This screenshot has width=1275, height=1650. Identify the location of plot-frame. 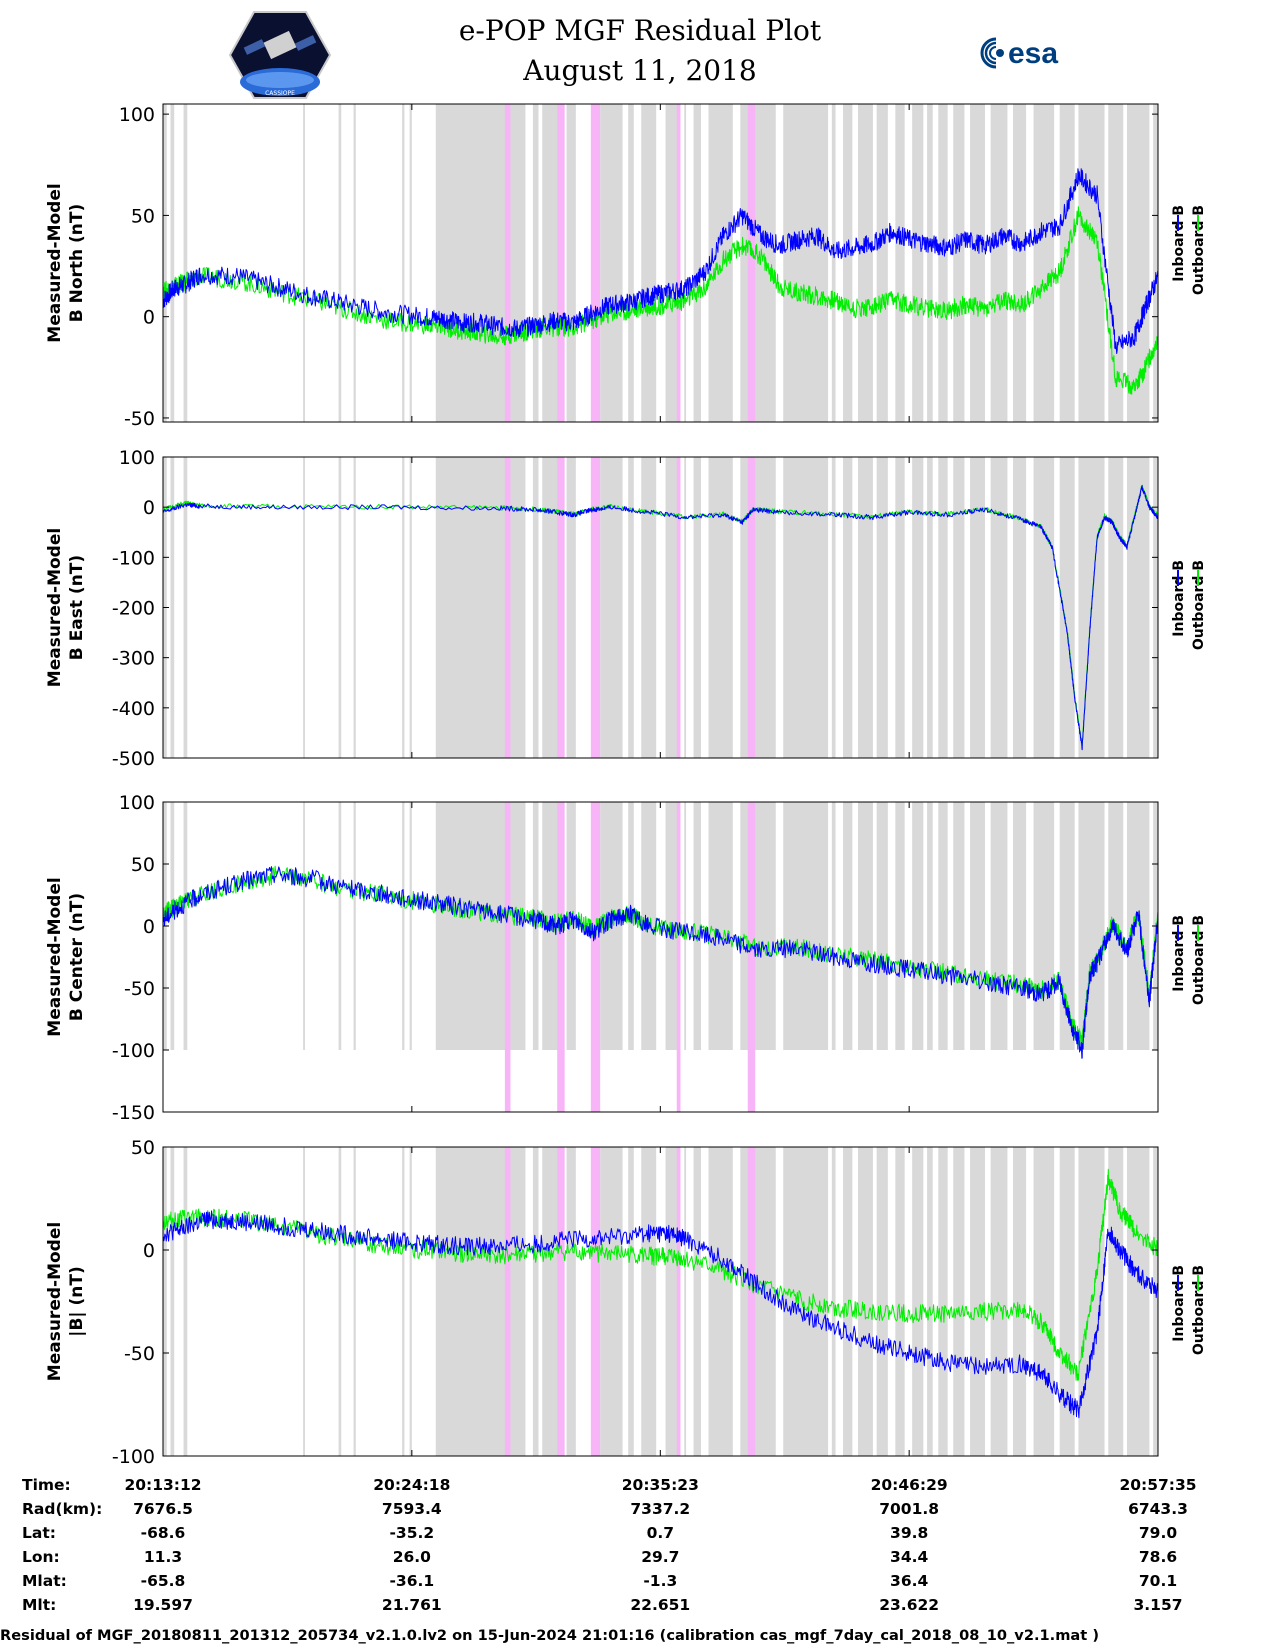
(660, 957).